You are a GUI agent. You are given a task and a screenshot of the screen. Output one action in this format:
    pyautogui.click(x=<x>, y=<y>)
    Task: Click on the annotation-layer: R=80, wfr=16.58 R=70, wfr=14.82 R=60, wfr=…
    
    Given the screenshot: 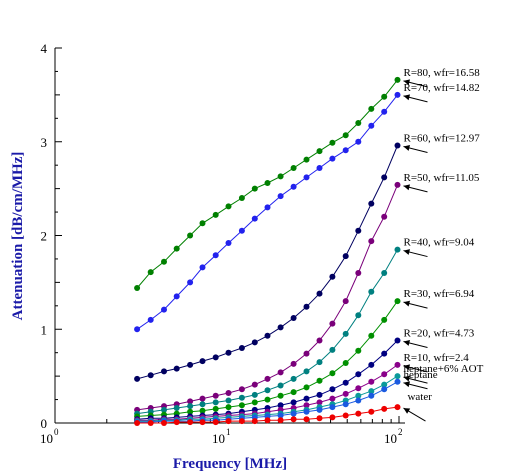 What is the action you would take?
    pyautogui.click(x=443, y=244)
    